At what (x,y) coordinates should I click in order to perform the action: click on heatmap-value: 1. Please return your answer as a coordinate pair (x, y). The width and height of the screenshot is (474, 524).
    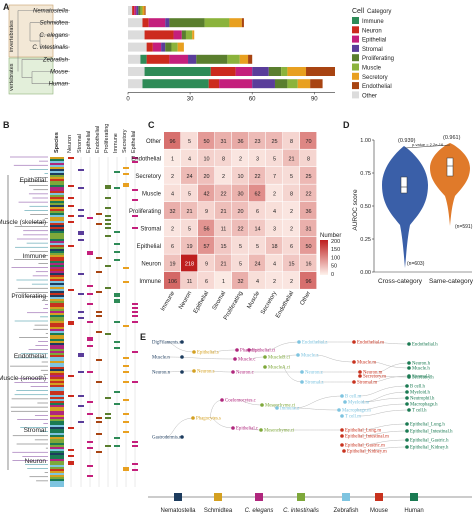
    Looking at the image, I should click on (172, 159).